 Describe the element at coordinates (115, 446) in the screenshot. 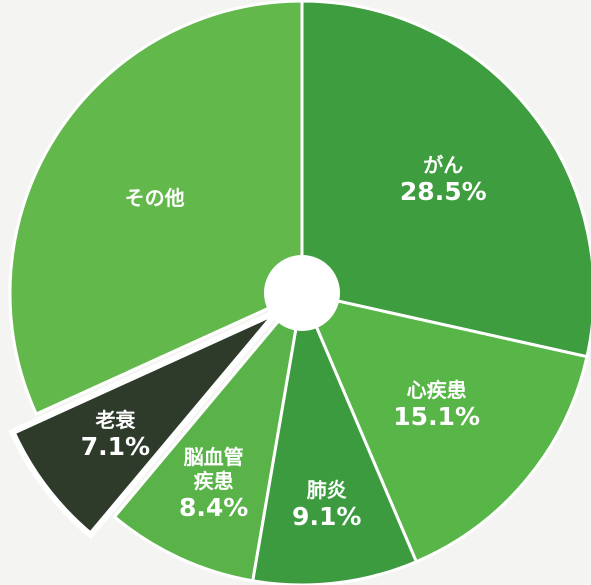

I see `value-label: 7.1%` at that location.